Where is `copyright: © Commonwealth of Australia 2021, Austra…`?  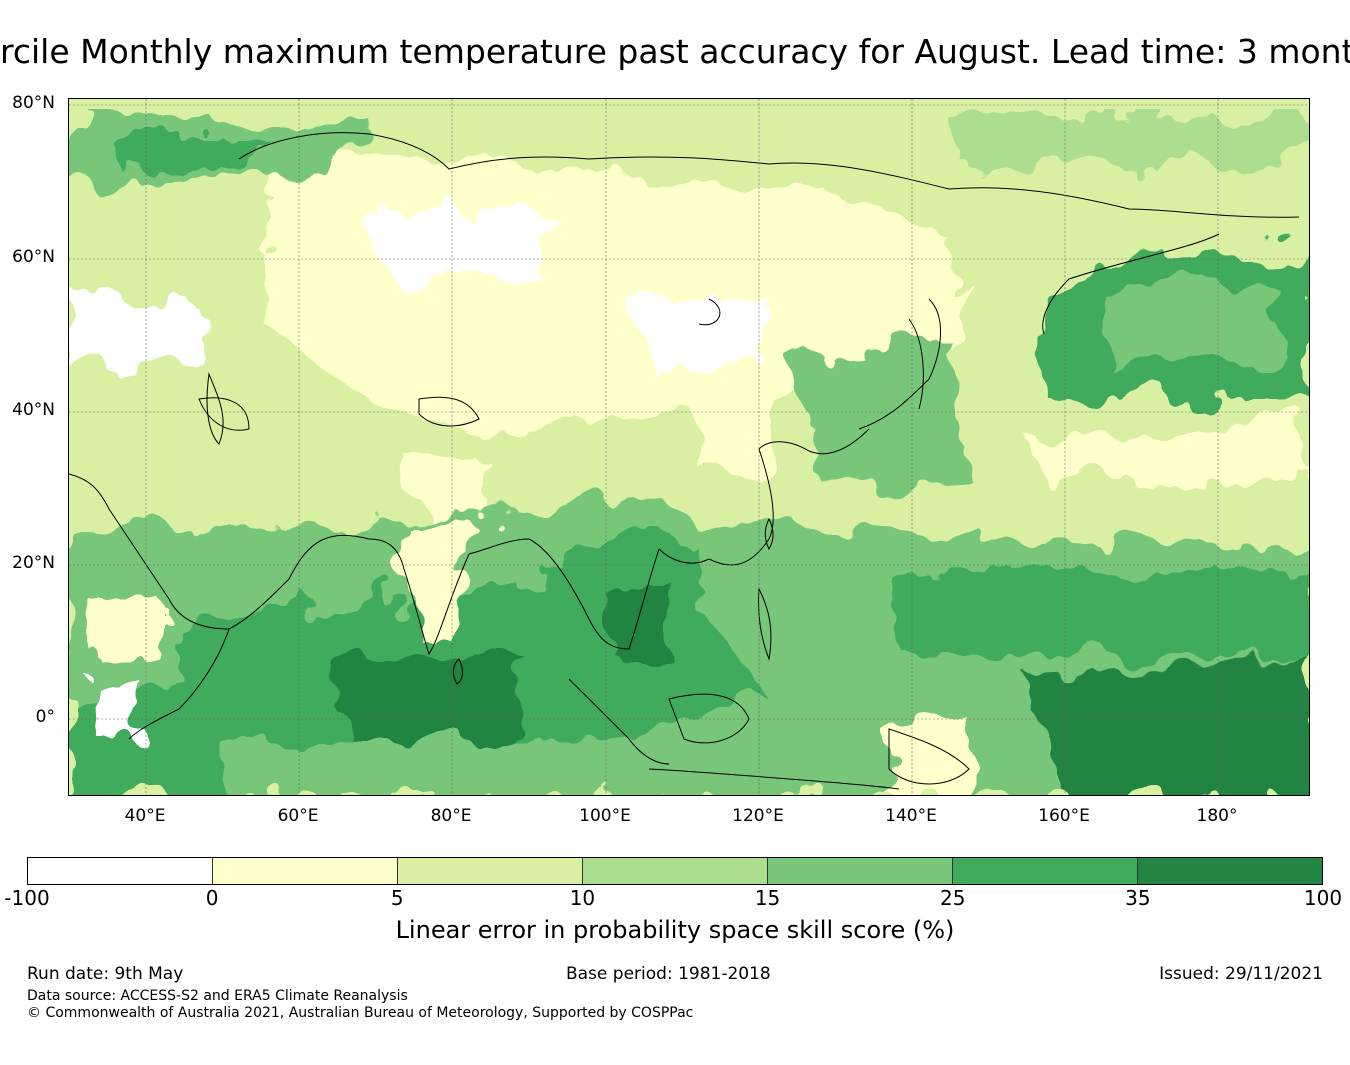
copyright: © Commonwealth of Australia 2021, Austra… is located at coordinates (360, 1013).